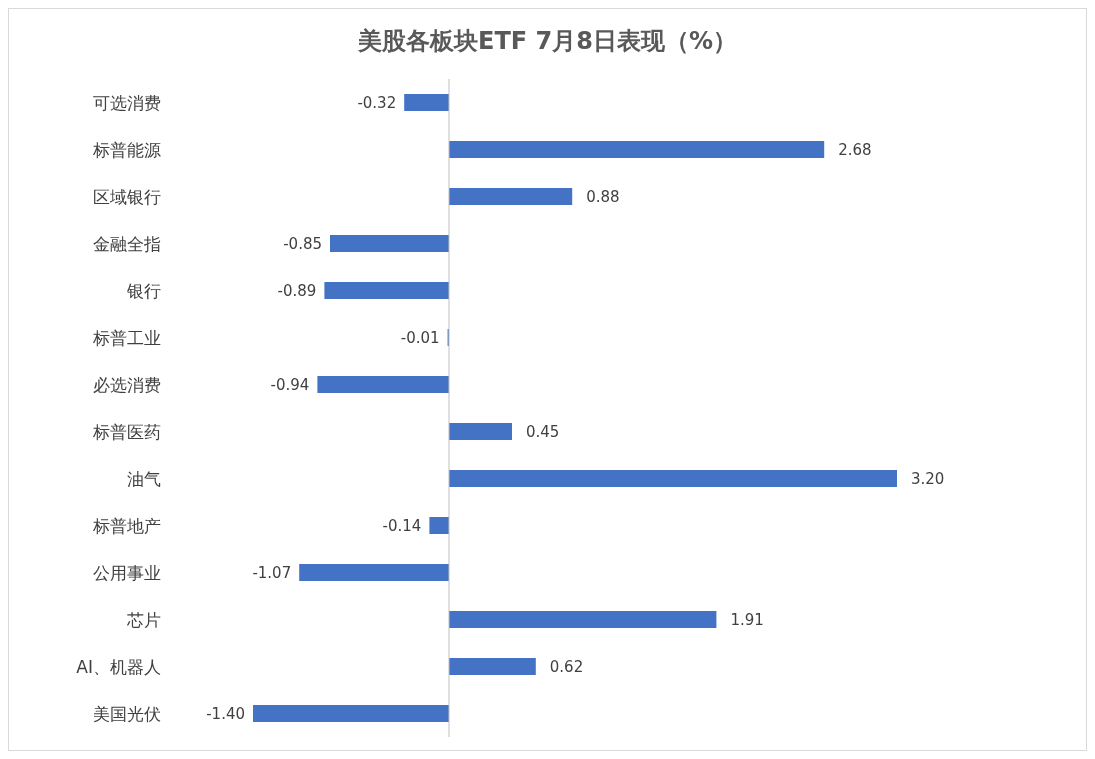 This screenshot has height=759, width=1095. What do you see at coordinates (272, 572) in the screenshot?
I see `data-label: -1.07` at bounding box center [272, 572].